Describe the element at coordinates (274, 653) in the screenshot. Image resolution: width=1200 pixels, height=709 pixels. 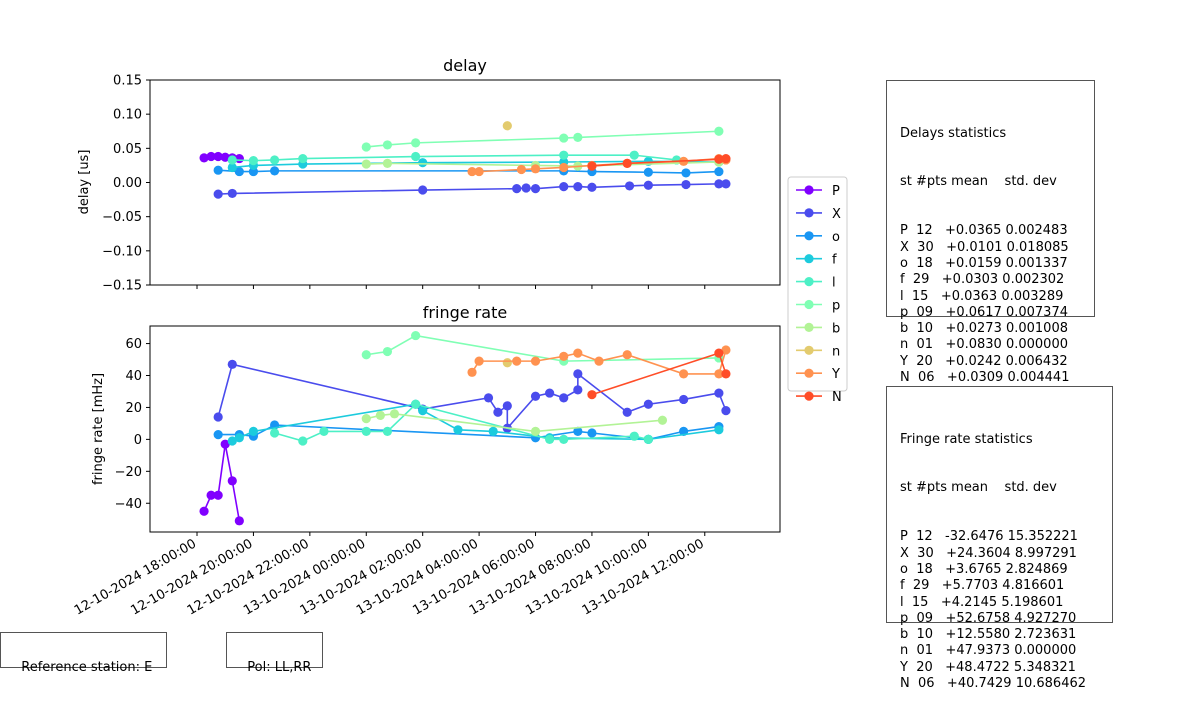
I see `polarization-box: Pol: LL,RR` at that location.